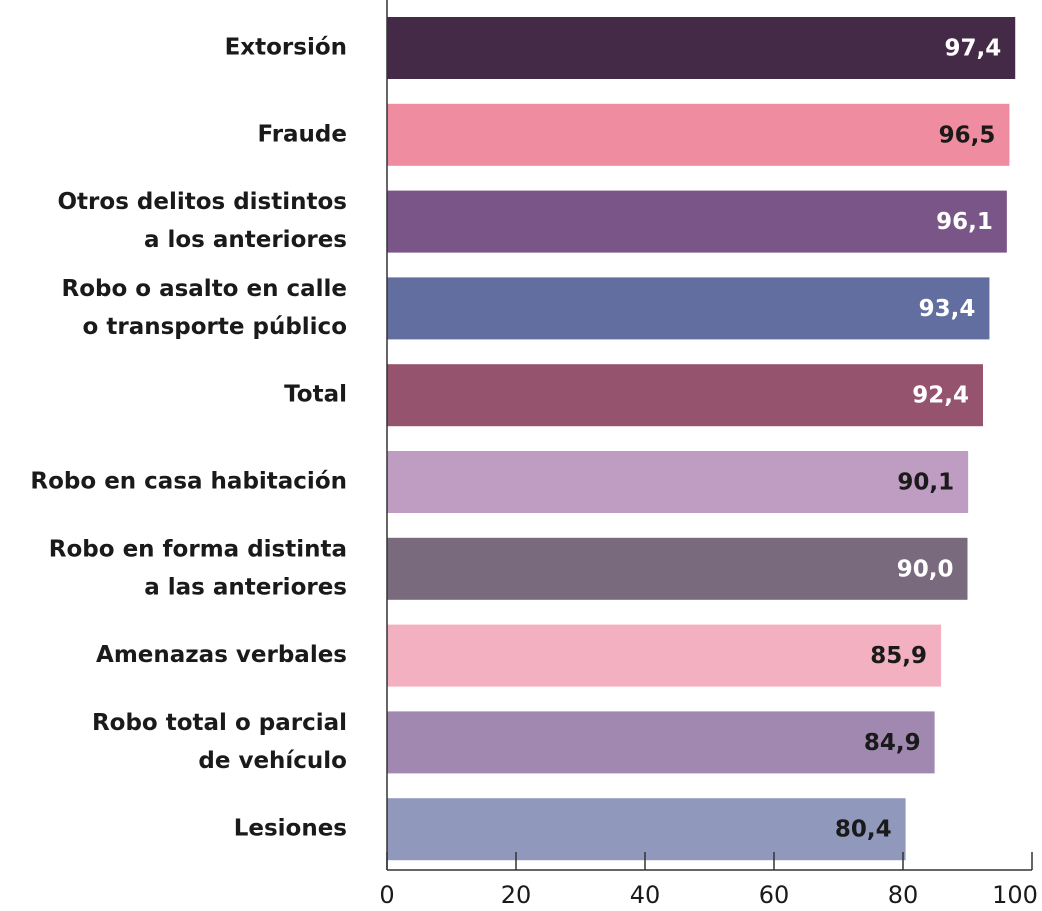 This screenshot has height=911, width=1042. I want to click on x-tick-label: 100, so click(1015, 895).